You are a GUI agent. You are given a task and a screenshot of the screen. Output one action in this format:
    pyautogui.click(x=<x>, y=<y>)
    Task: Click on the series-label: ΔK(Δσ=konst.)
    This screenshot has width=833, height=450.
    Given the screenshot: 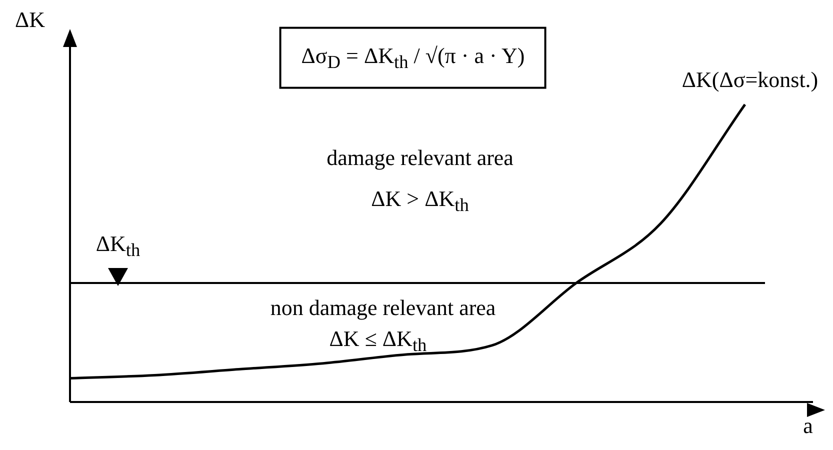 What is the action you would take?
    pyautogui.click(x=750, y=80)
    